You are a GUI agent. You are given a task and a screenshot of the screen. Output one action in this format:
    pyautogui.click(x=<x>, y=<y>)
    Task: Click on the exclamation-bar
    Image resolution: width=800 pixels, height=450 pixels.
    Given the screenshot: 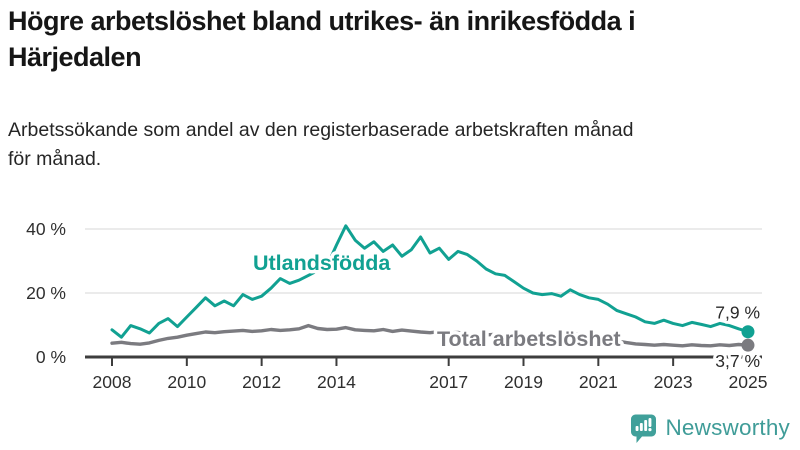 What is the action you would take?
    pyautogui.click(x=650, y=422)
    